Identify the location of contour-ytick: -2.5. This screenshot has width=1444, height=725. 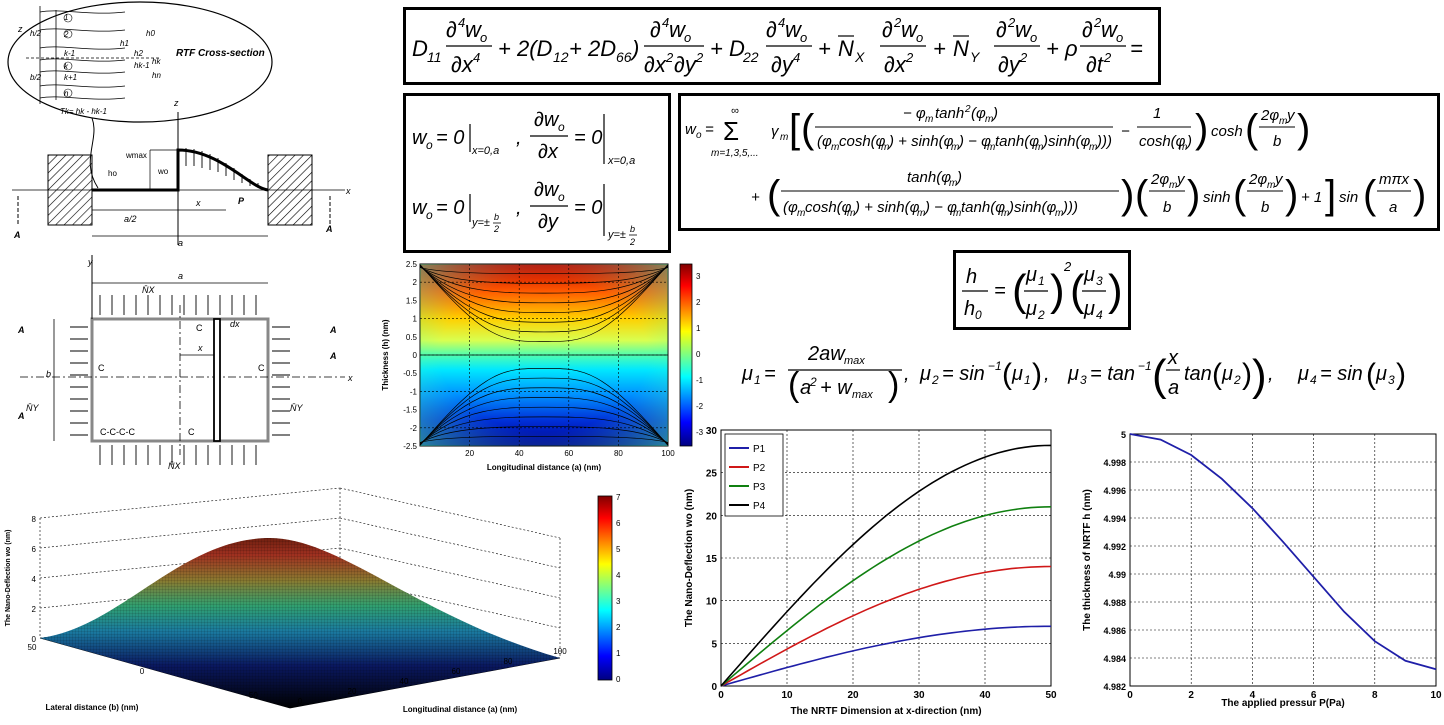
(410, 446).